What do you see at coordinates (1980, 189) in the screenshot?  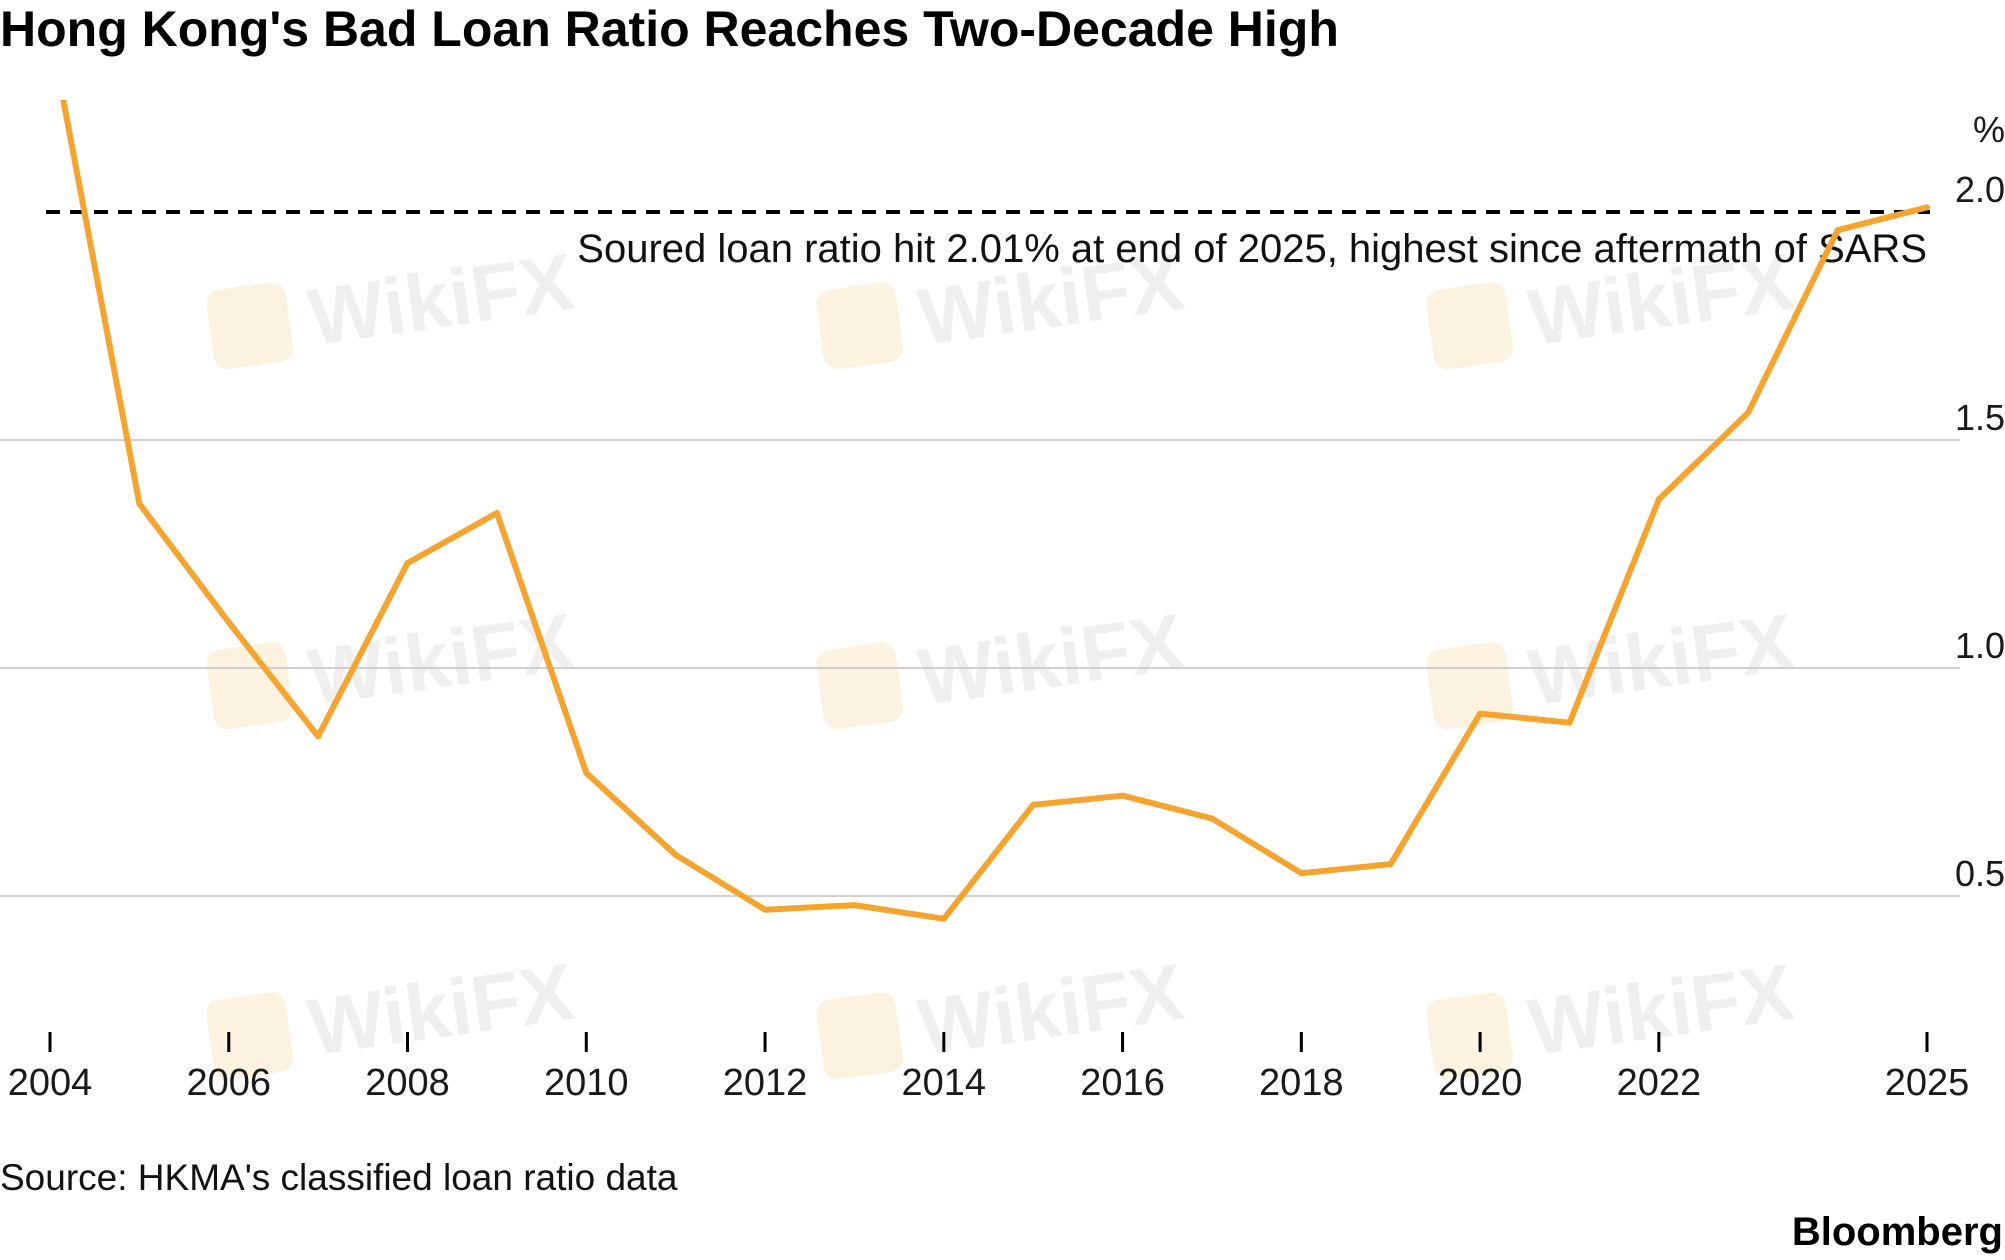 I see `y-tick-label: 2.0` at bounding box center [1980, 189].